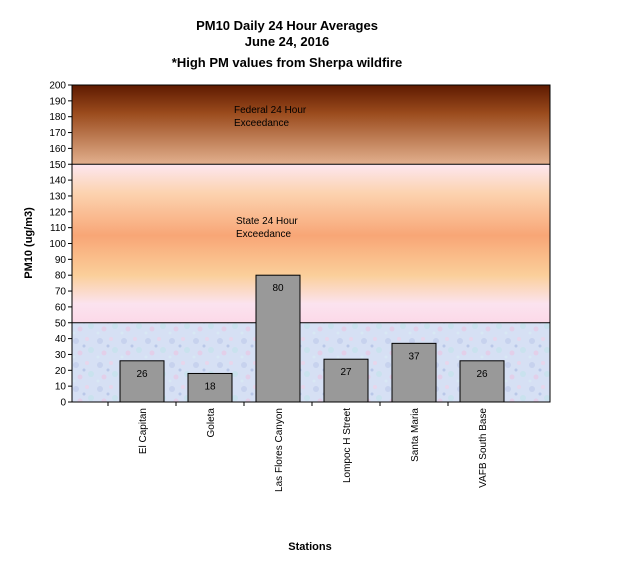  I want to click on y-tick-label: 20, so click(61, 371).